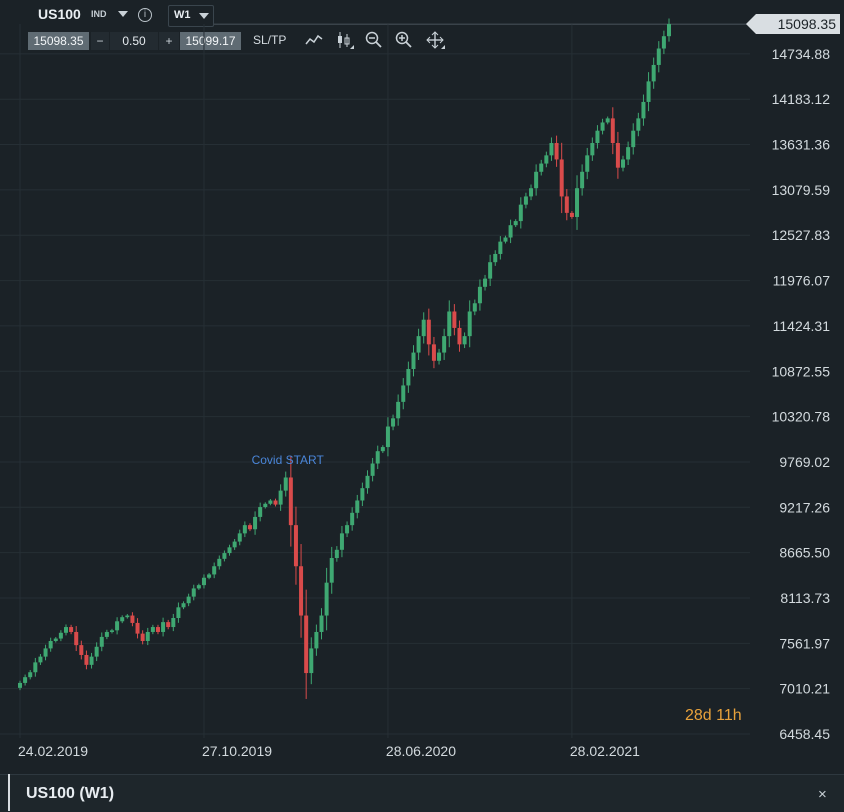 This screenshot has width=844, height=812. What do you see at coordinates (805, 598) in the screenshot?
I see `price-tick-label: 8113.73` at bounding box center [805, 598].